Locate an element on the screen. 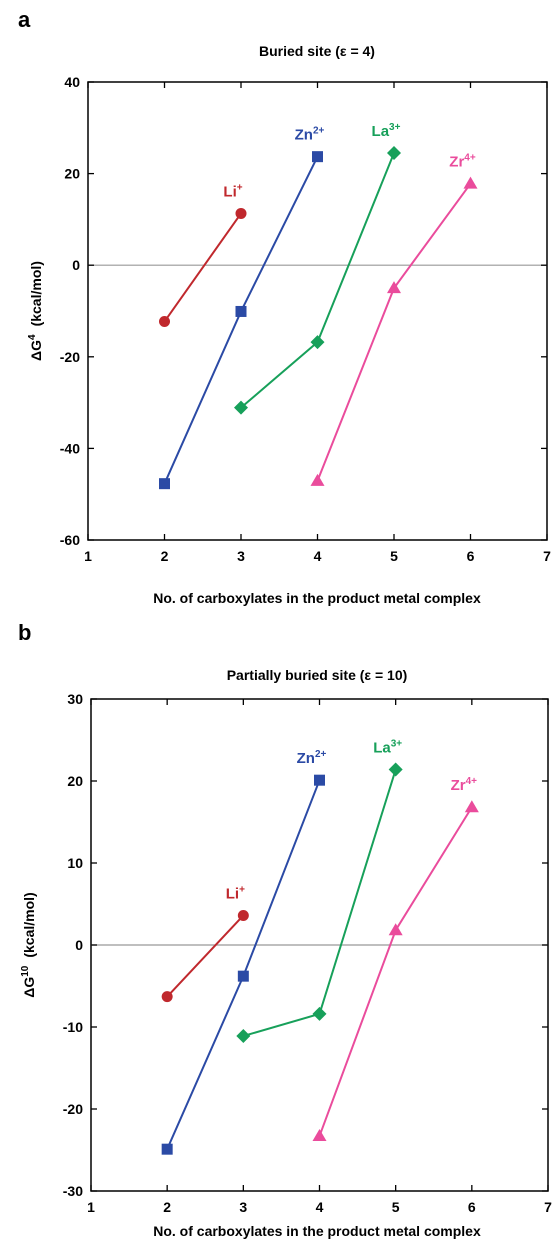  chart-title-b: Partially buried site (ε = 10) is located at coordinates (317, 675).